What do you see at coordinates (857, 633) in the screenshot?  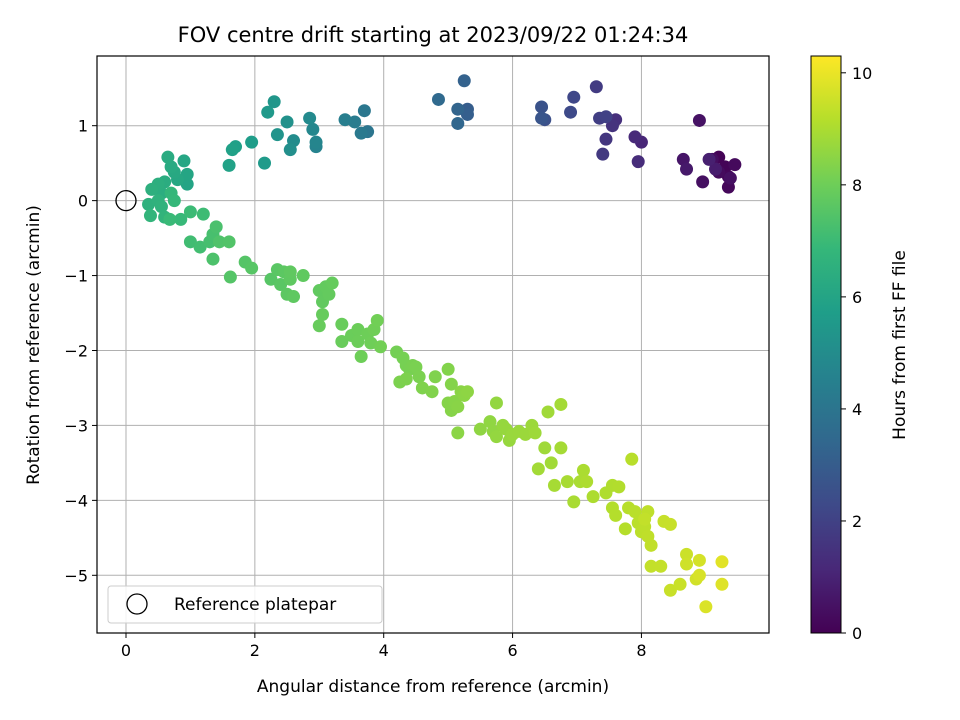 I see `colorbar-tick-label: 0` at bounding box center [857, 633].